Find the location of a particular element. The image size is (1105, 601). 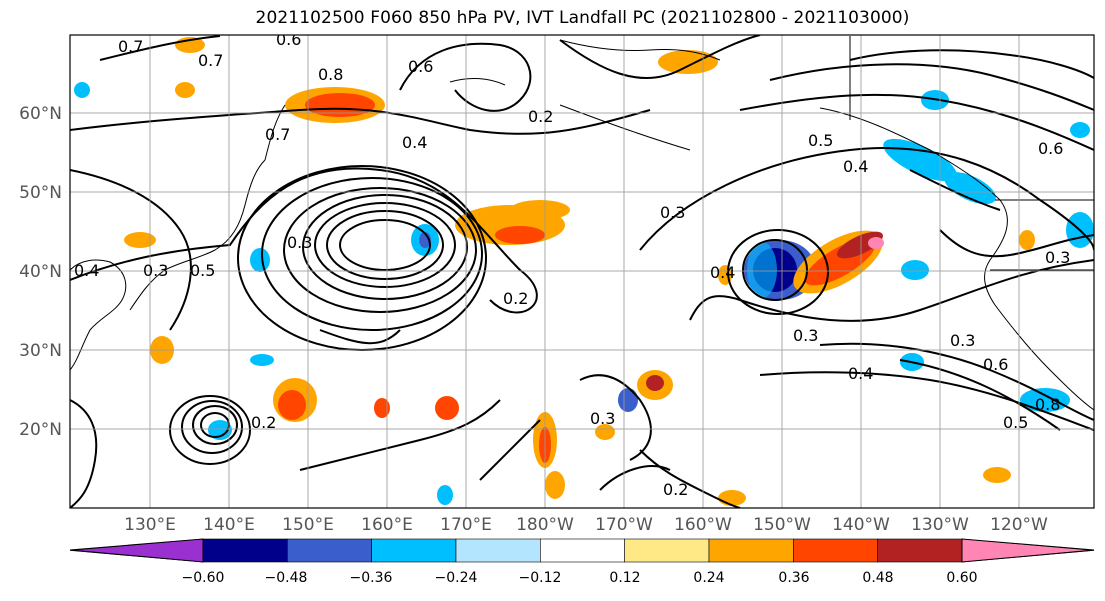

lon-label: 170°W is located at coordinates (624, 525).